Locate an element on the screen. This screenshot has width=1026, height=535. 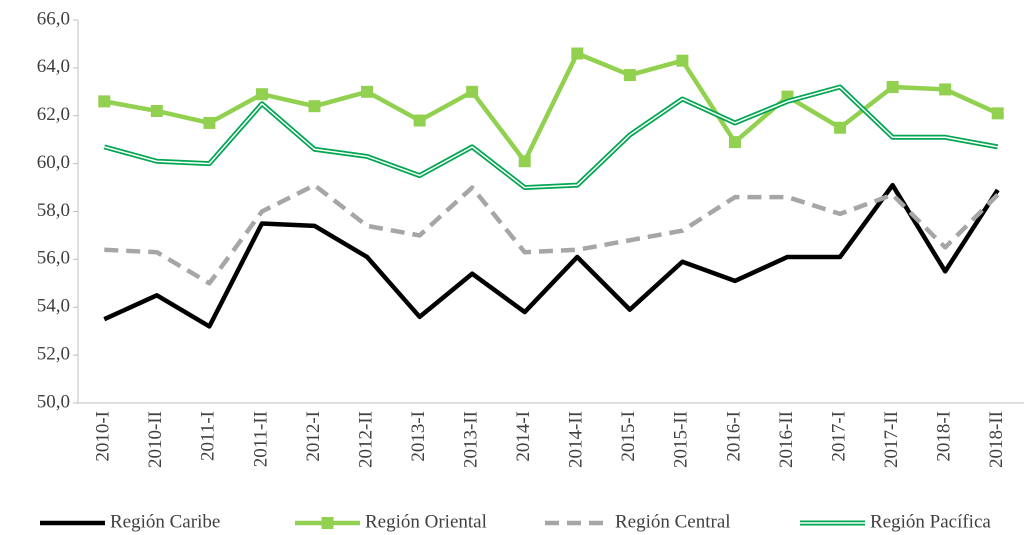
y-tick-label: 56,0 is located at coordinates (53, 258).